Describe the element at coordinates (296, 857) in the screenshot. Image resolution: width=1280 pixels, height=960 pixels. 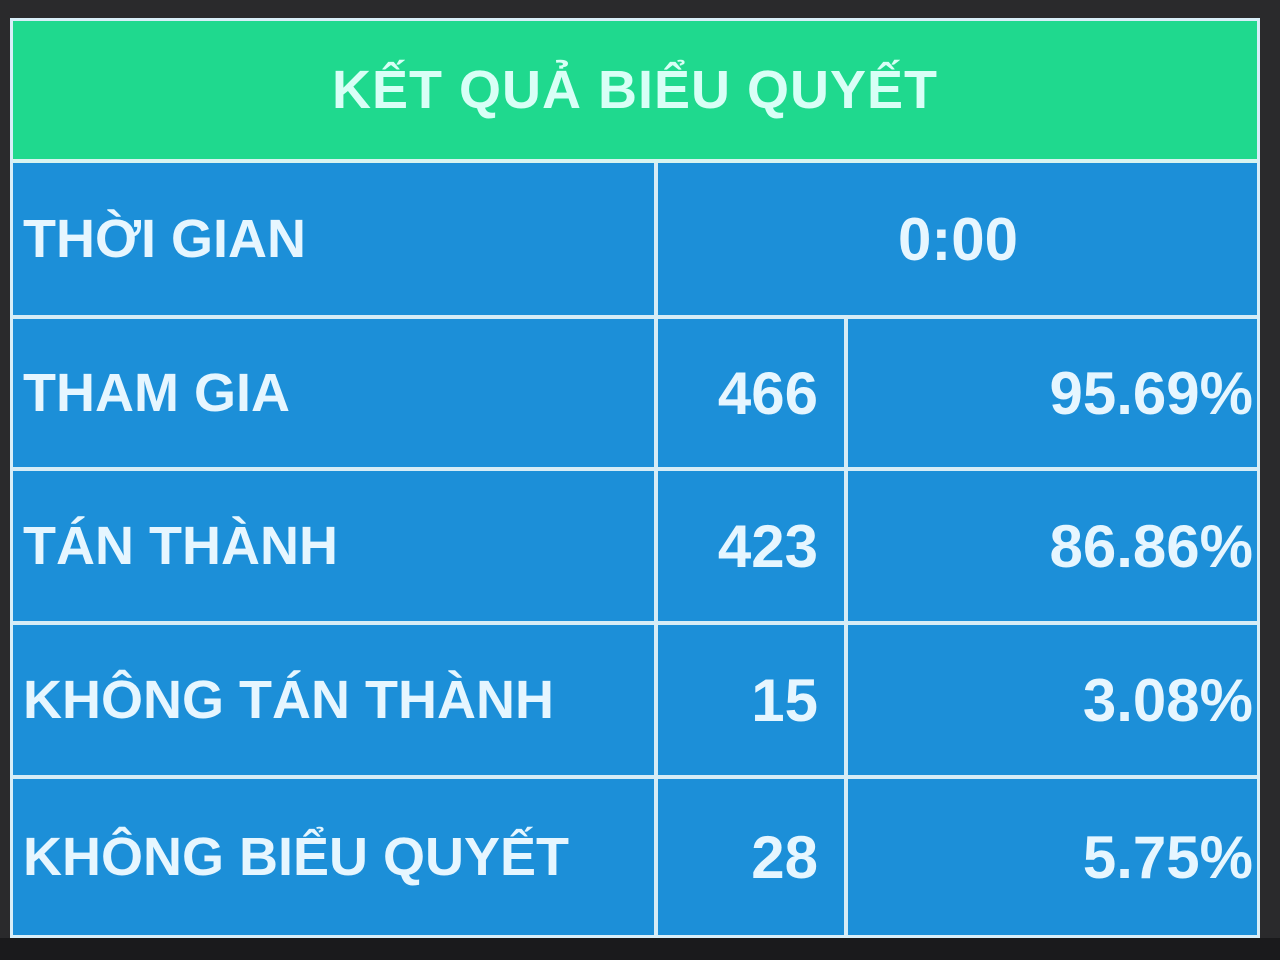
I see `row-label: KHÔNG BIỂU QUYẾT` at that location.